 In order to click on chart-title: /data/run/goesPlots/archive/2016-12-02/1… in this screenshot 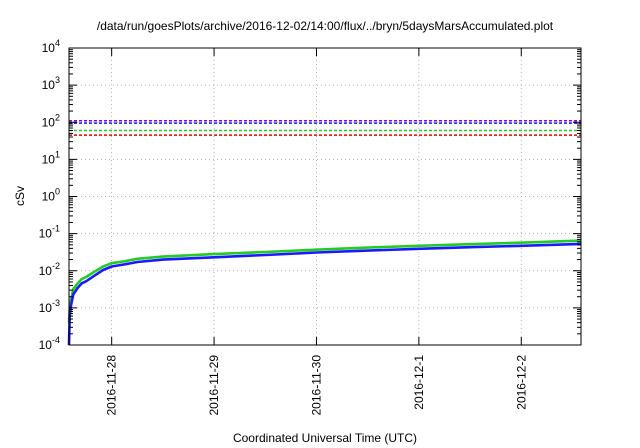, I will do `click(325, 26)`.